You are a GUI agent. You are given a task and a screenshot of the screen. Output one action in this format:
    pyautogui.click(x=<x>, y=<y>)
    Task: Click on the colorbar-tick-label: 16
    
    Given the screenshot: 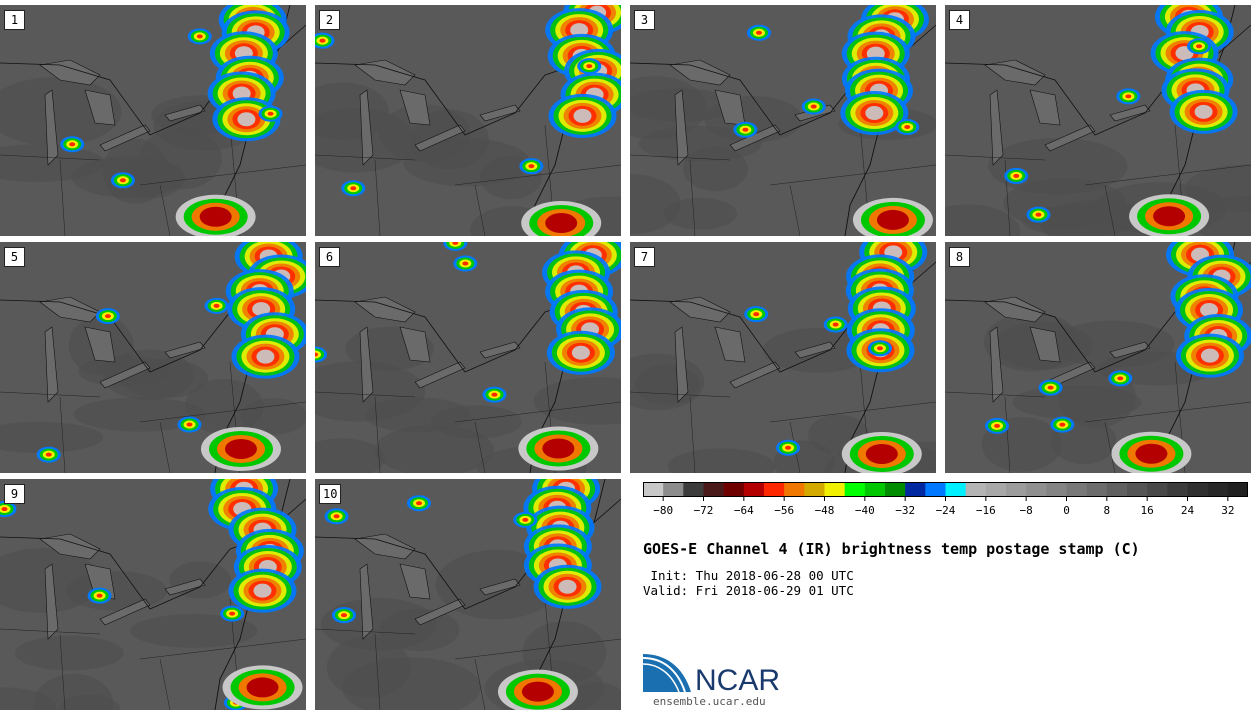 What is the action you would take?
    pyautogui.click(x=1147, y=510)
    